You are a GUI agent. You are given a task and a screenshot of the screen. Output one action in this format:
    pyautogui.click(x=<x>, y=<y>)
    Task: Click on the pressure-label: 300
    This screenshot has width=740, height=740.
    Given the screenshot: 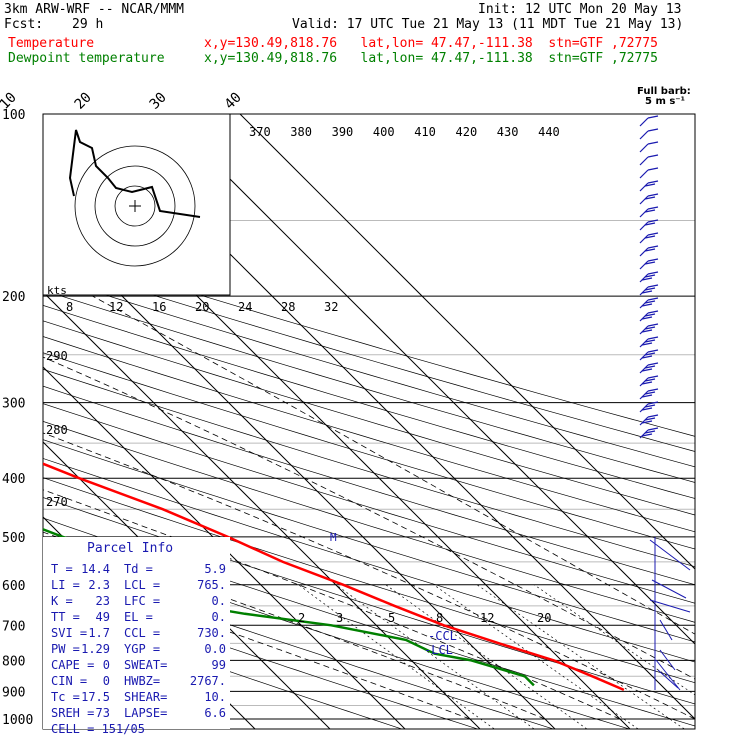 What is the action you would take?
    pyautogui.click(x=13, y=404)
    